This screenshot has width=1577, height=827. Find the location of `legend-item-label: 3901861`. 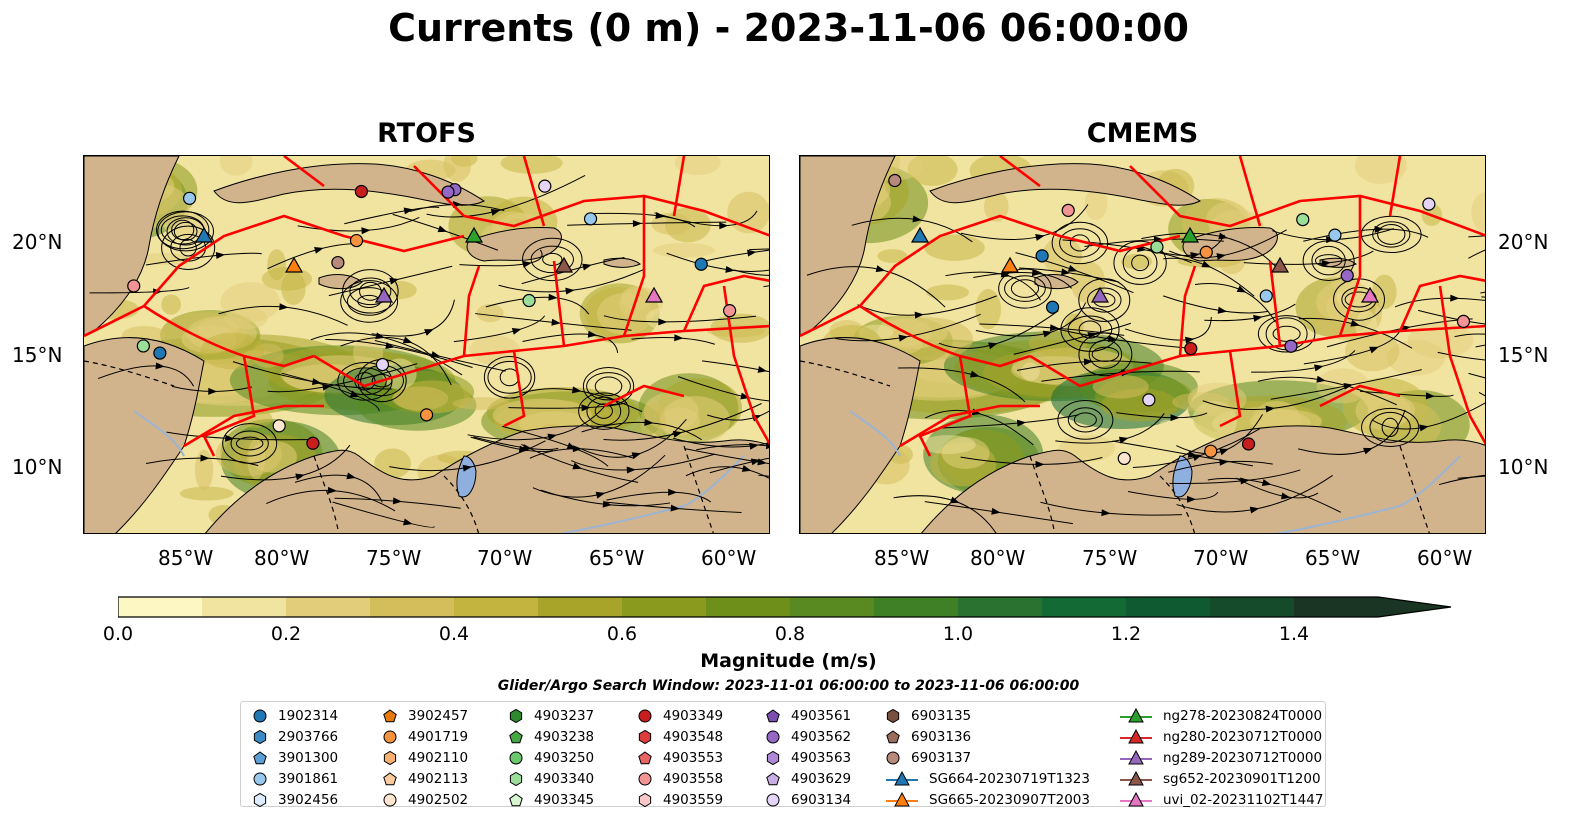

legend-item-label: 3901861 is located at coordinates (308, 778).